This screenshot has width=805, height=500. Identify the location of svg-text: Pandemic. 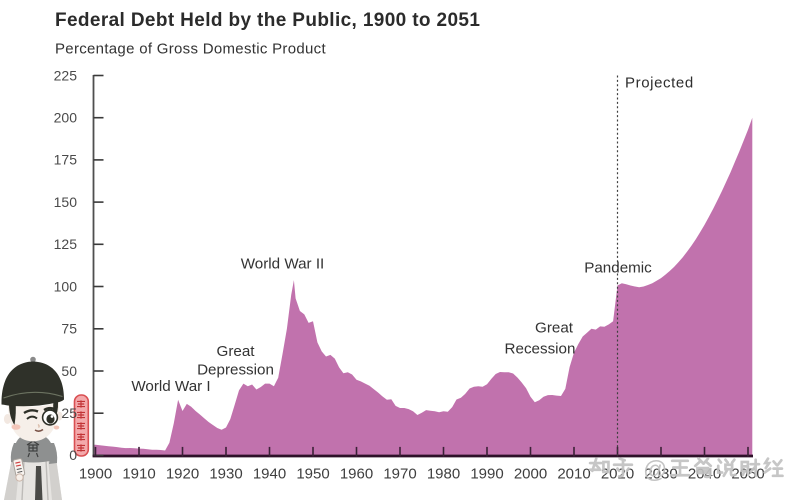
(618, 268).